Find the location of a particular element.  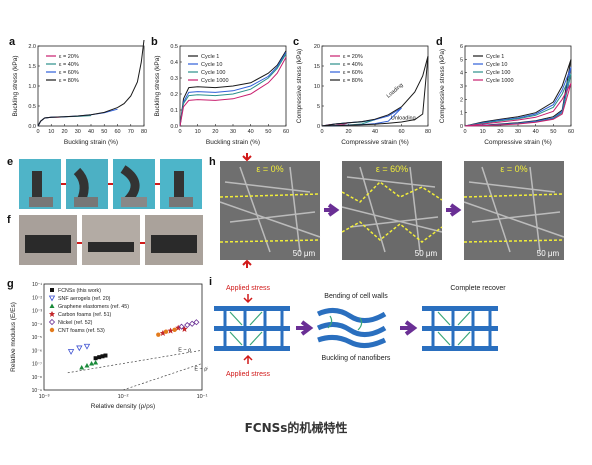

legend-label-1: Cycle 10 is located at coordinates (211, 65).